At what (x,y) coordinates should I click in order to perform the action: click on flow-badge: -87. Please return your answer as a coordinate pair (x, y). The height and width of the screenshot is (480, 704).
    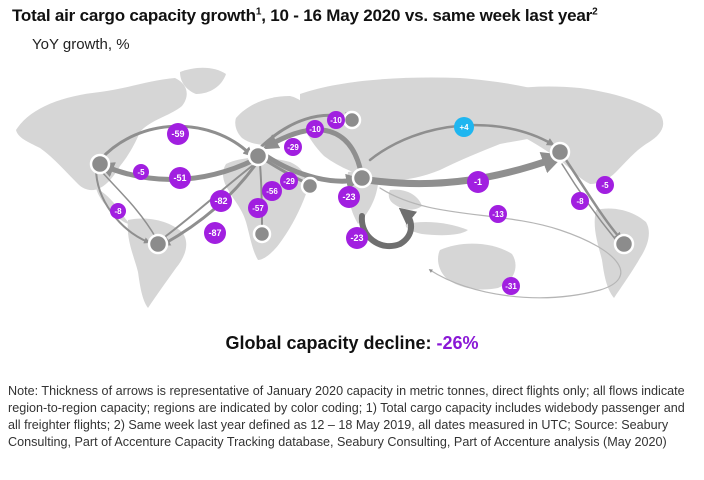
    Looking at the image, I should click on (215, 233).